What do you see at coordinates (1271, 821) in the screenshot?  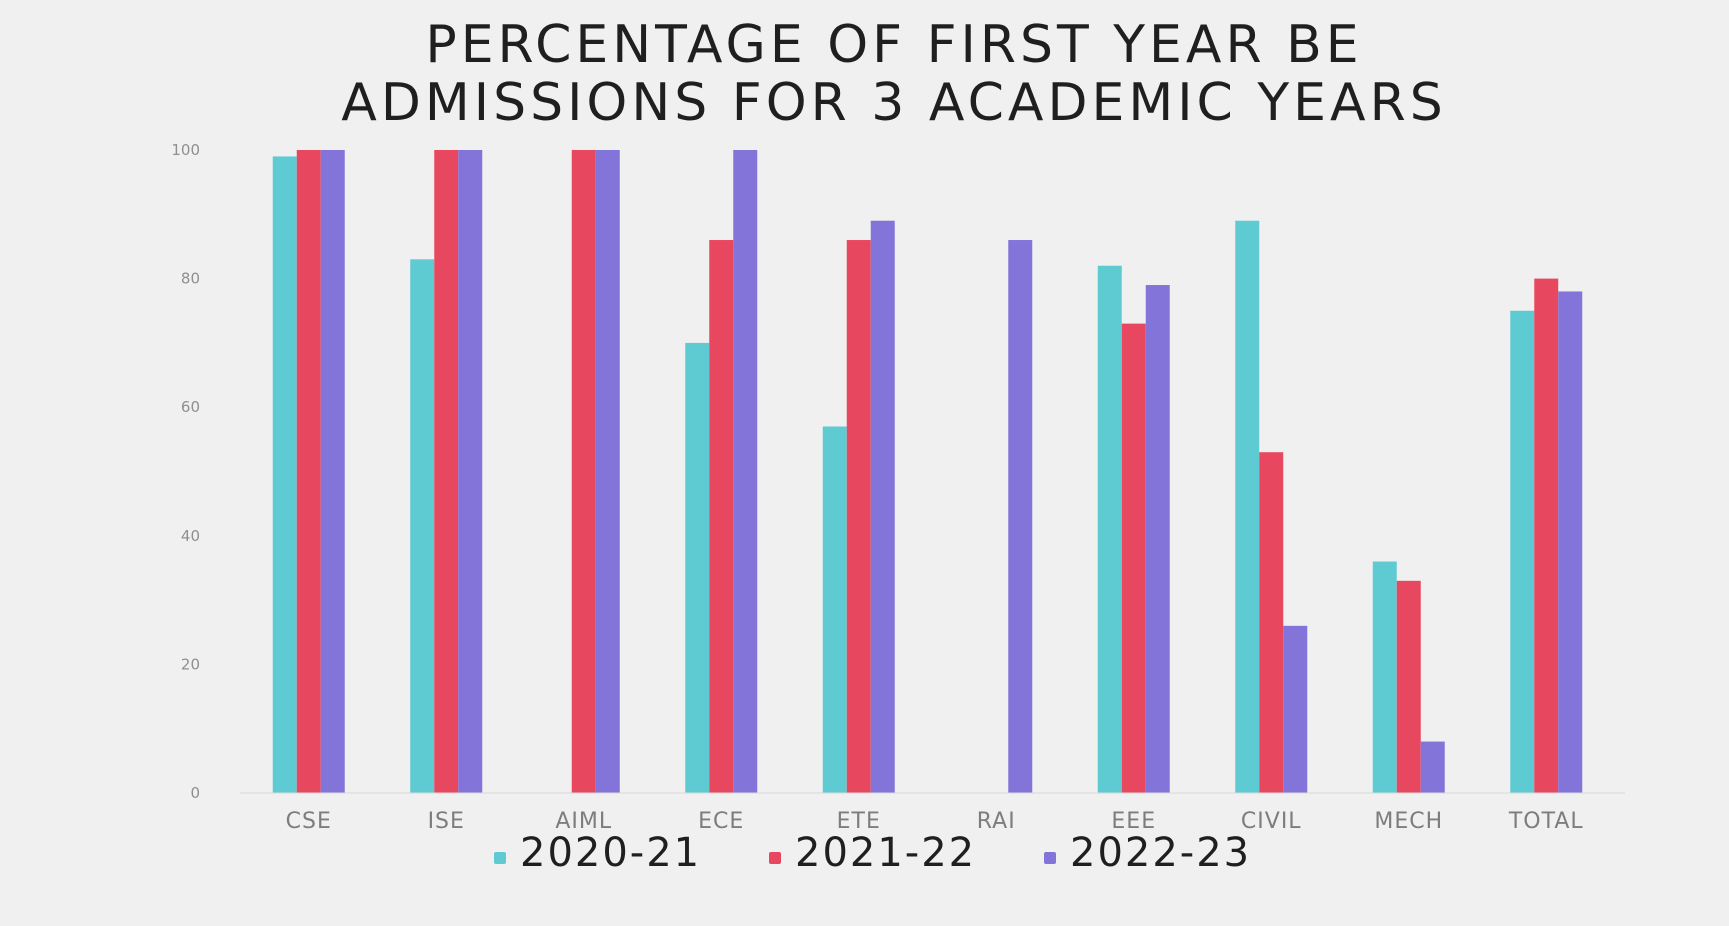 I see `x-tick-label: CIVIL` at bounding box center [1271, 821].